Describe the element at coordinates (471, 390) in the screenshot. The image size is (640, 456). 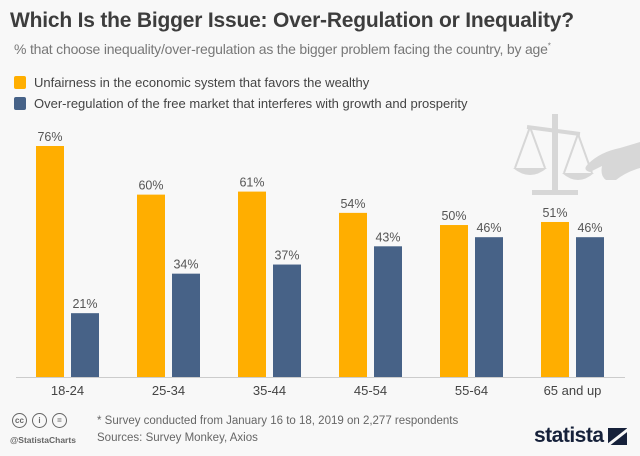
I see `x-tick-label: 55-64` at that location.